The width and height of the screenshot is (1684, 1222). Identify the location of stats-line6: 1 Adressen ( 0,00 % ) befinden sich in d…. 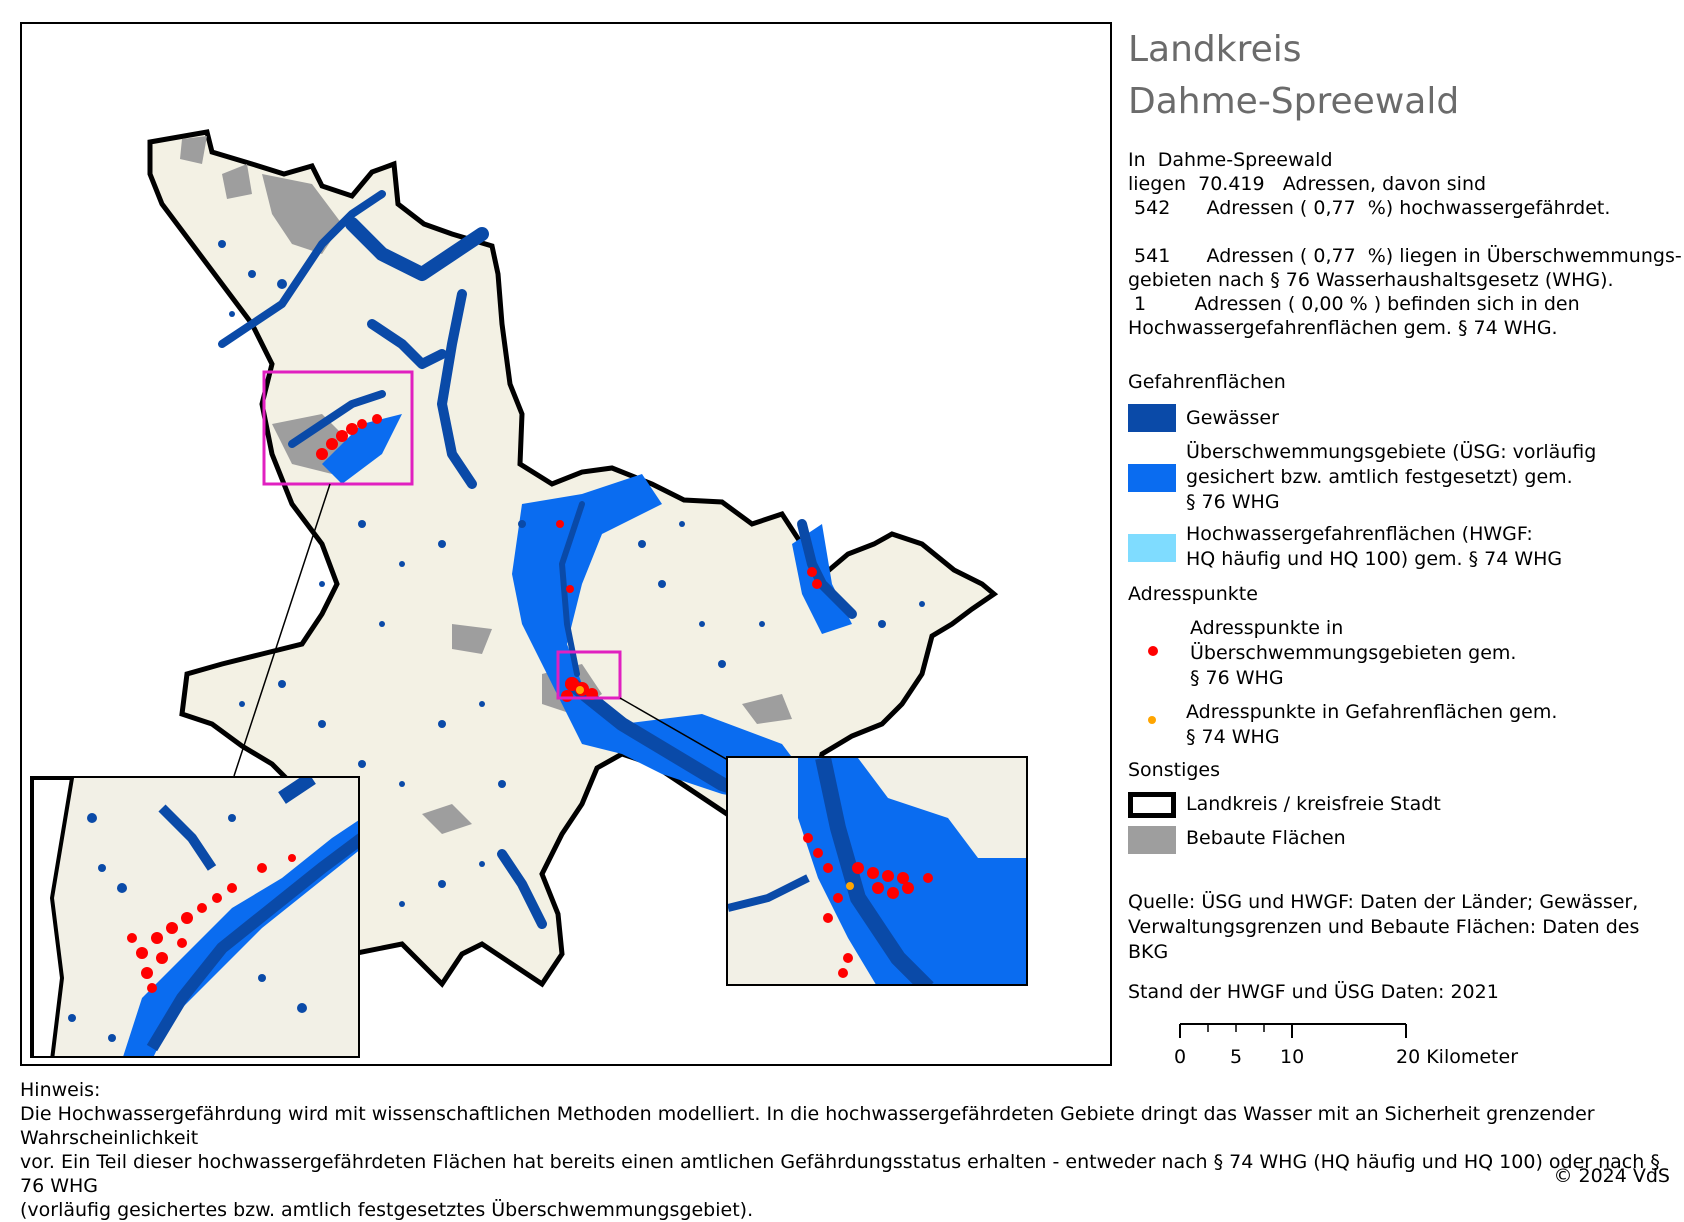
(1354, 304).